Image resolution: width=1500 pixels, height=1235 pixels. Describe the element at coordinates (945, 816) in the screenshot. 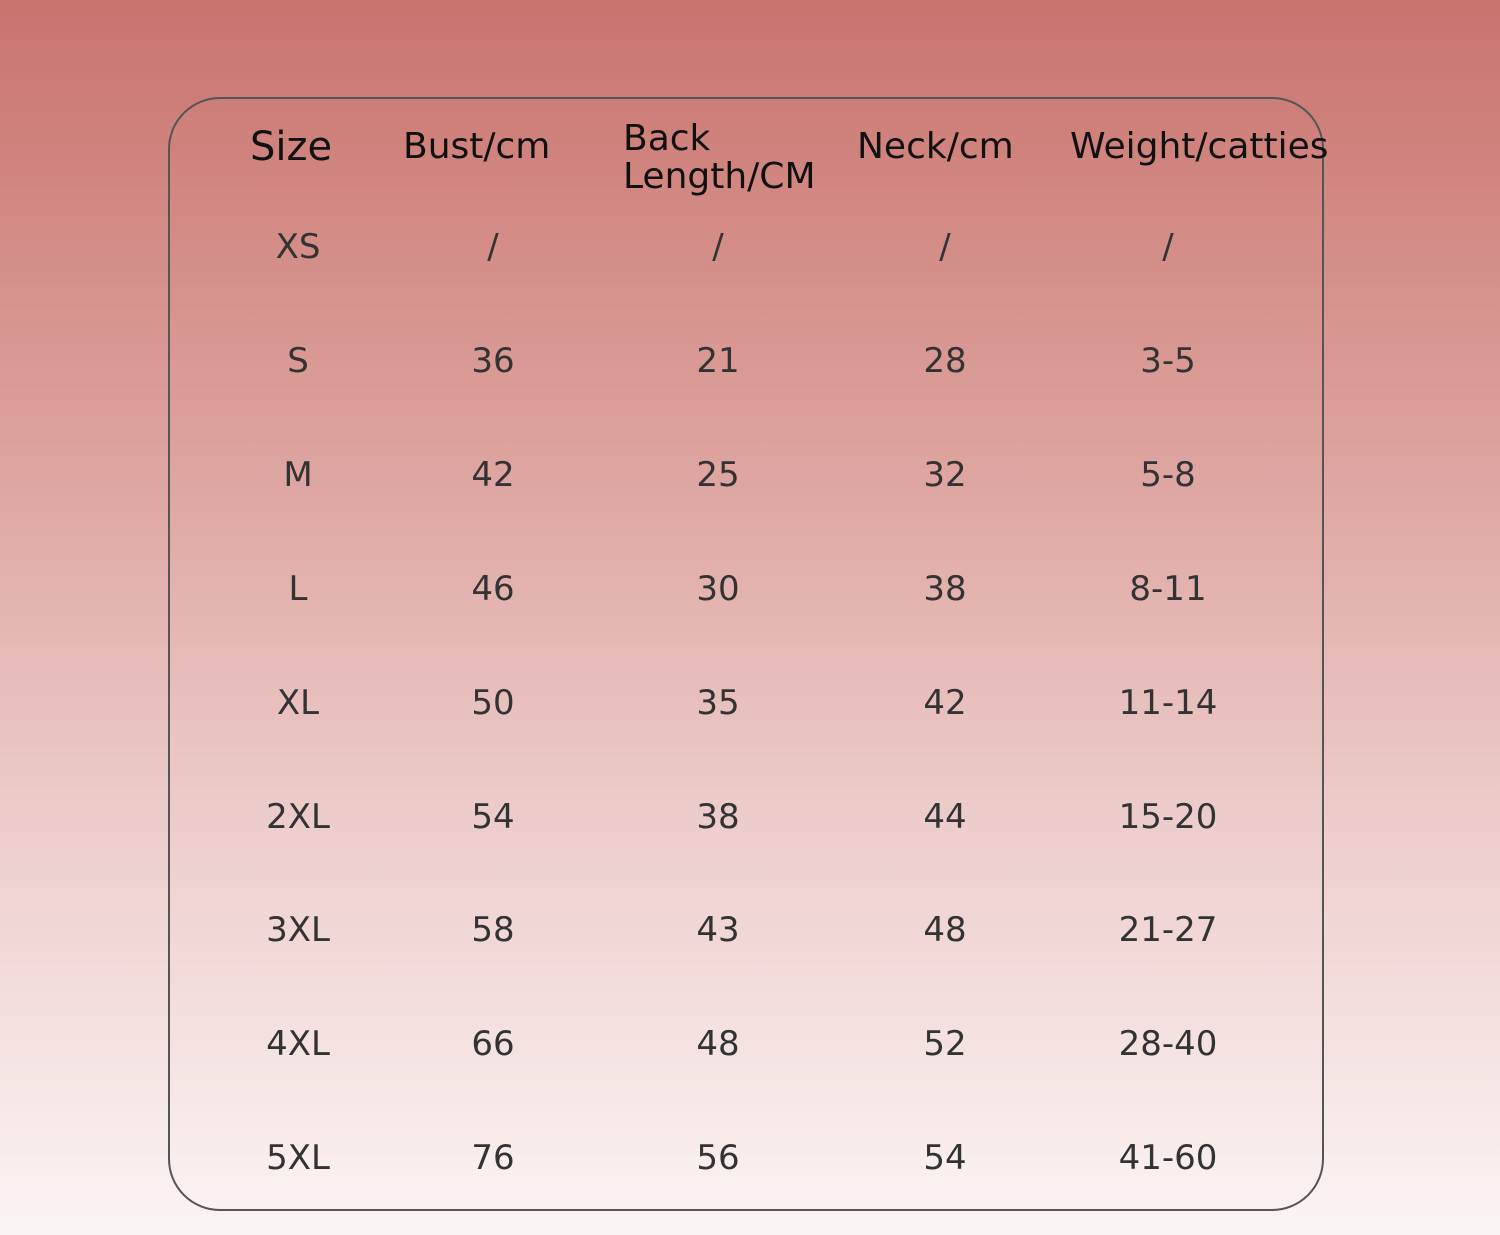

I see `table-cell: 44` at that location.